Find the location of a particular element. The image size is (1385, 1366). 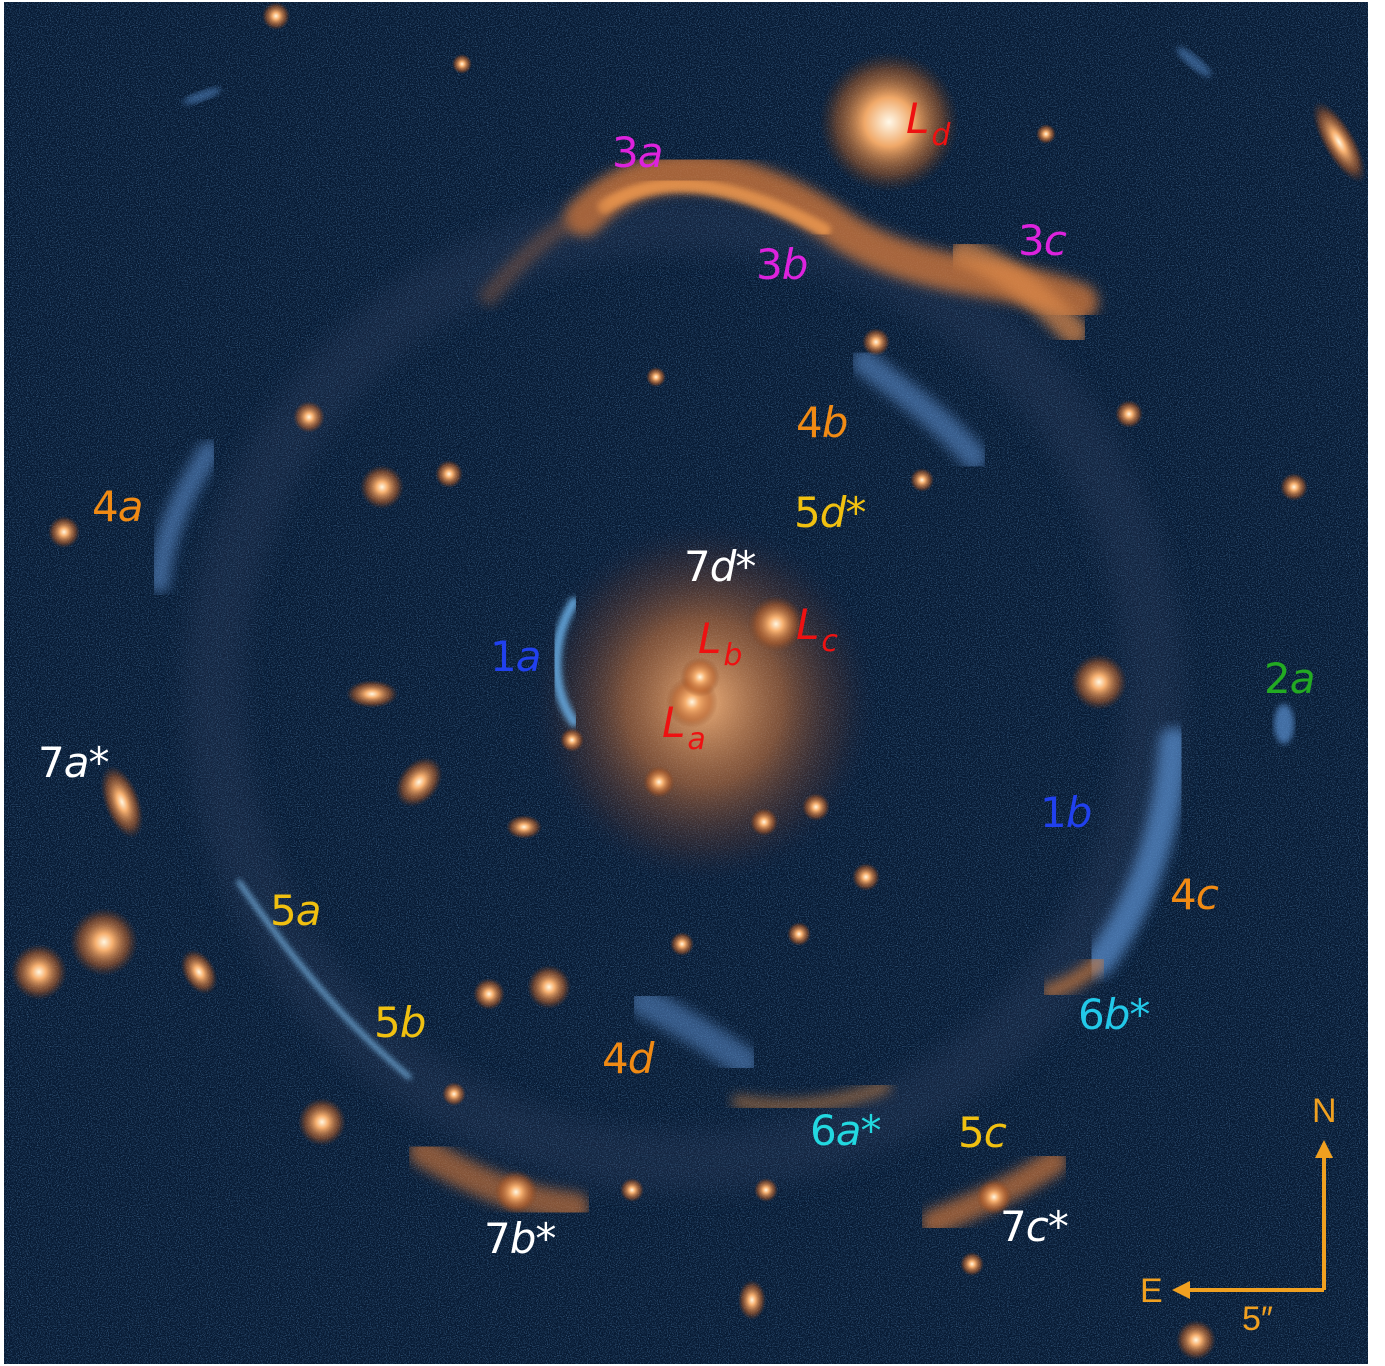

lens-label-Lb: Lb is located at coordinates (720, 643).